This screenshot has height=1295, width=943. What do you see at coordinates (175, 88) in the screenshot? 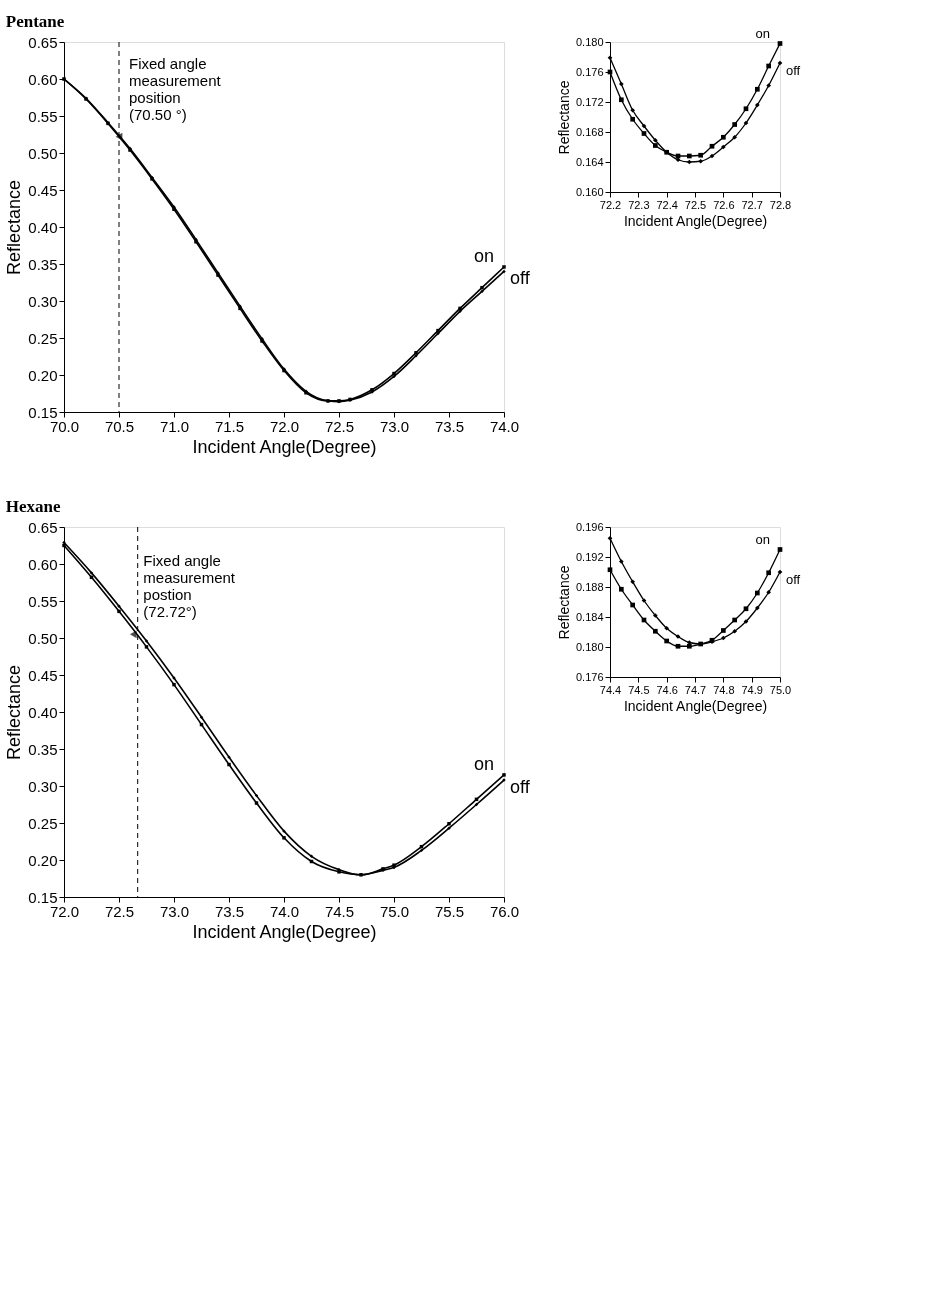
I see `annotation: Fixed angle measurement position (70.50 °)` at bounding box center [175, 88].